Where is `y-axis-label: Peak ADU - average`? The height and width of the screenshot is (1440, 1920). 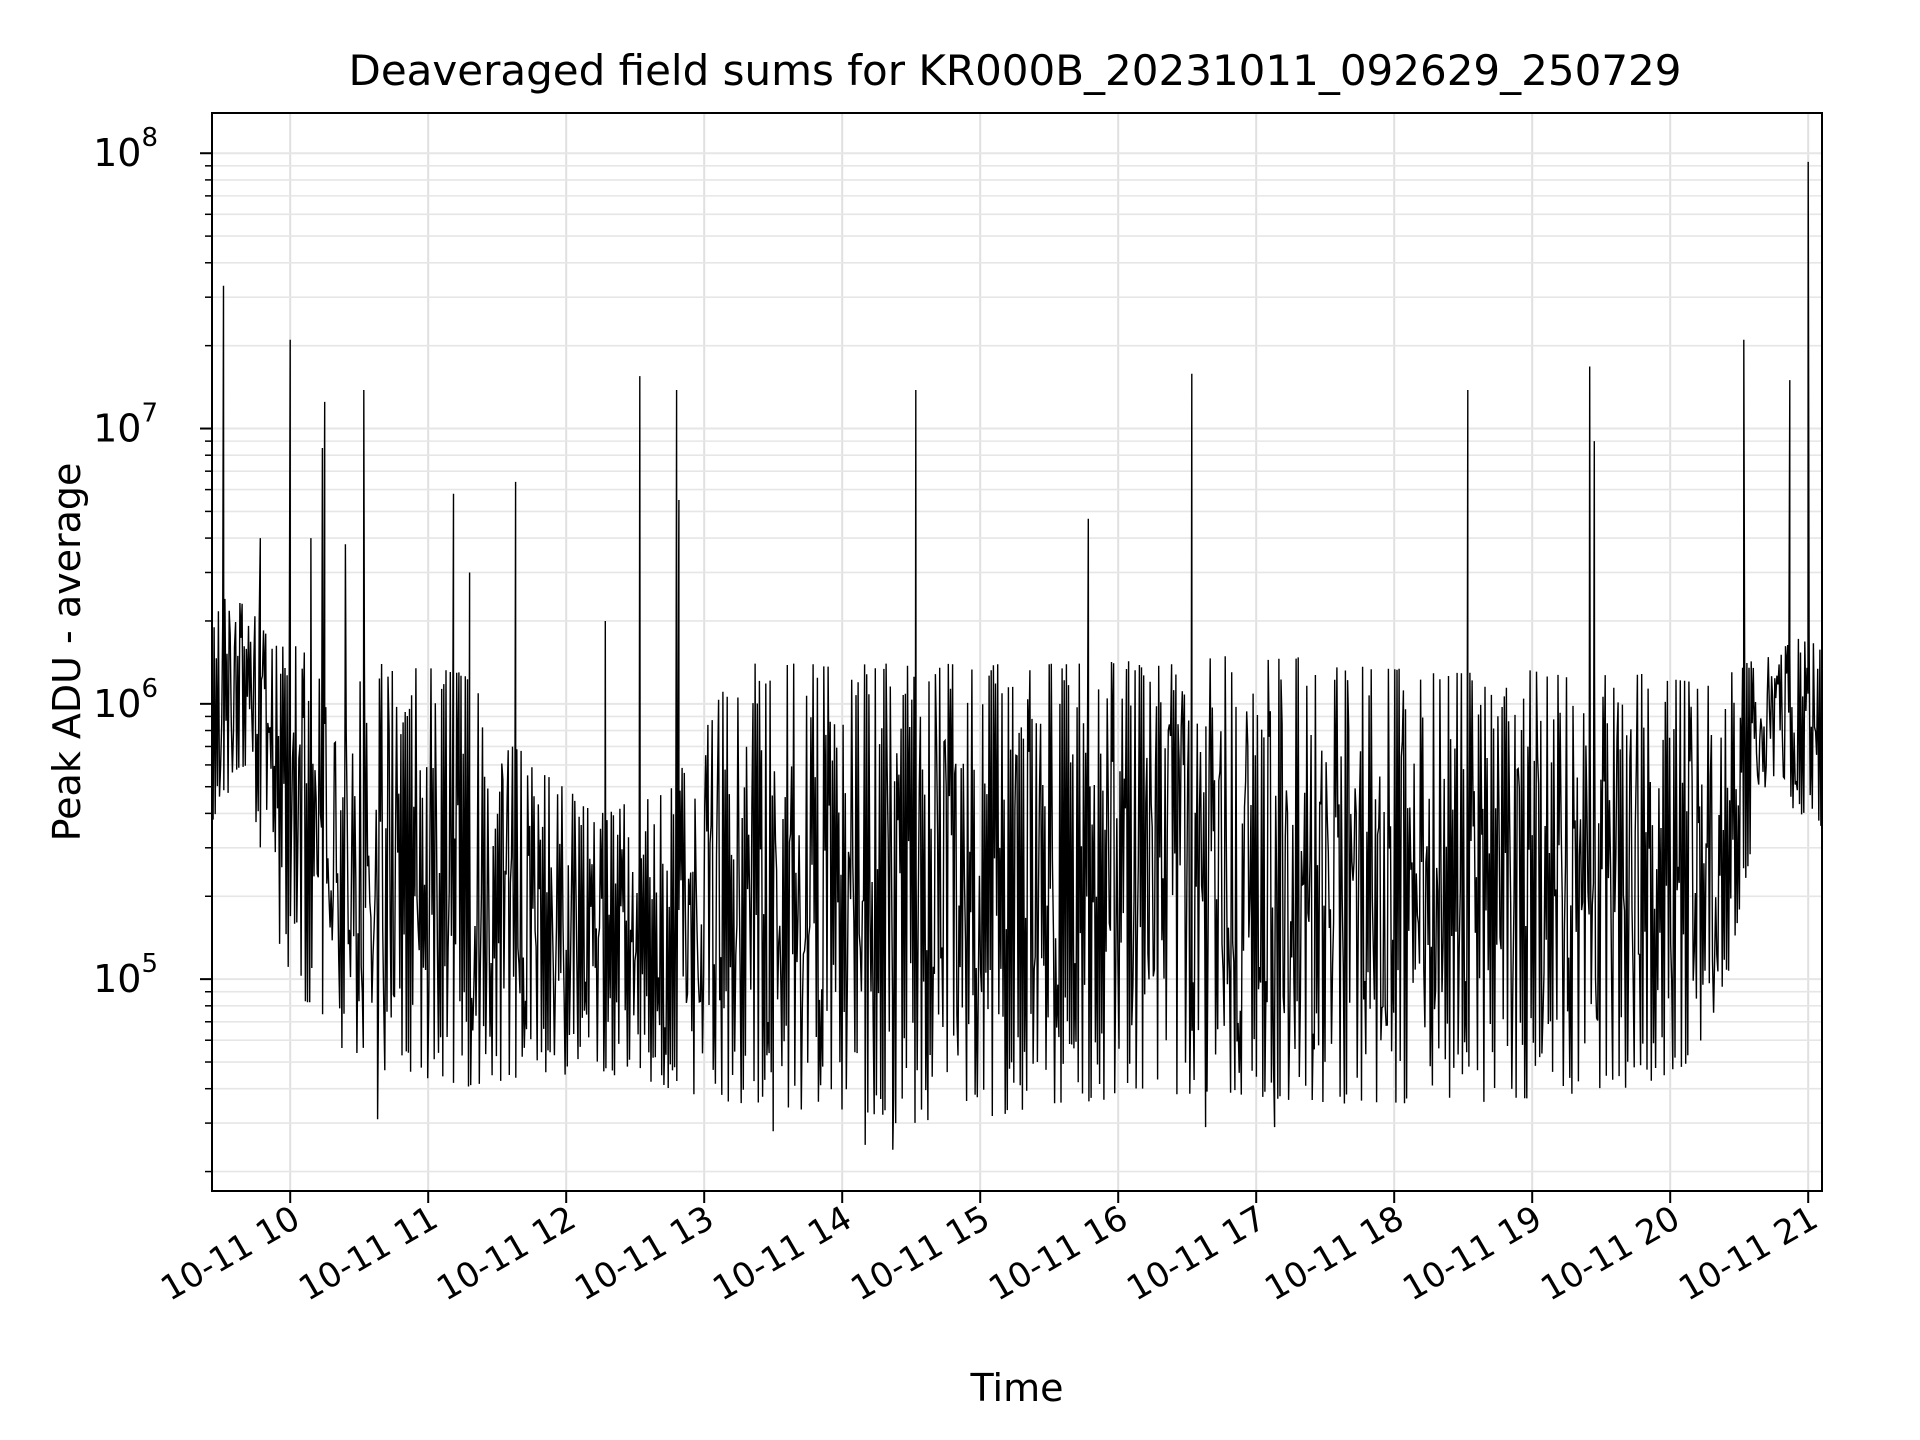
y-axis-label: Peak ADU - average is located at coordinates (67, 652).